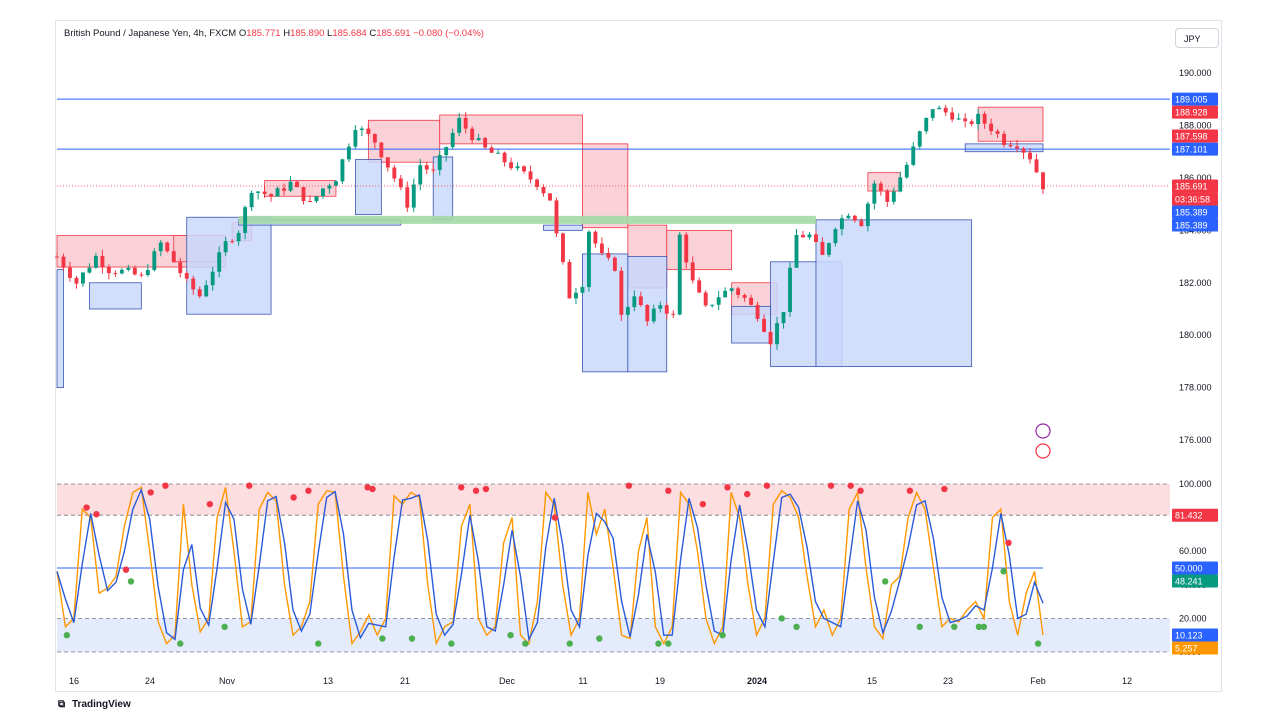 The width and height of the screenshot is (1280, 720). What do you see at coordinates (263, 33) in the screenshot?
I see `open-value: 185.771` at bounding box center [263, 33].